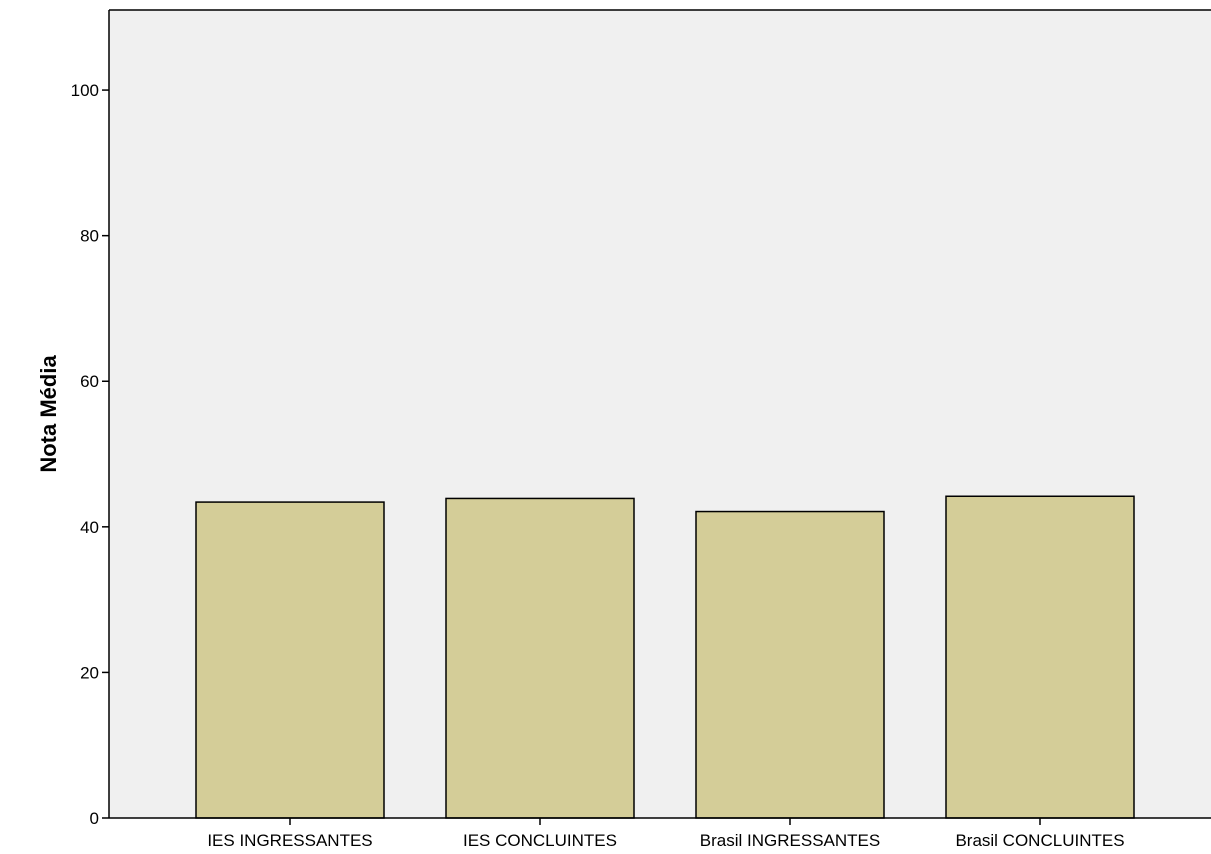 This screenshot has width=1211, height=854. Describe the element at coordinates (790, 840) in the screenshot. I see `x-tick-label-2: Brasil INGRESSANTES` at that location.